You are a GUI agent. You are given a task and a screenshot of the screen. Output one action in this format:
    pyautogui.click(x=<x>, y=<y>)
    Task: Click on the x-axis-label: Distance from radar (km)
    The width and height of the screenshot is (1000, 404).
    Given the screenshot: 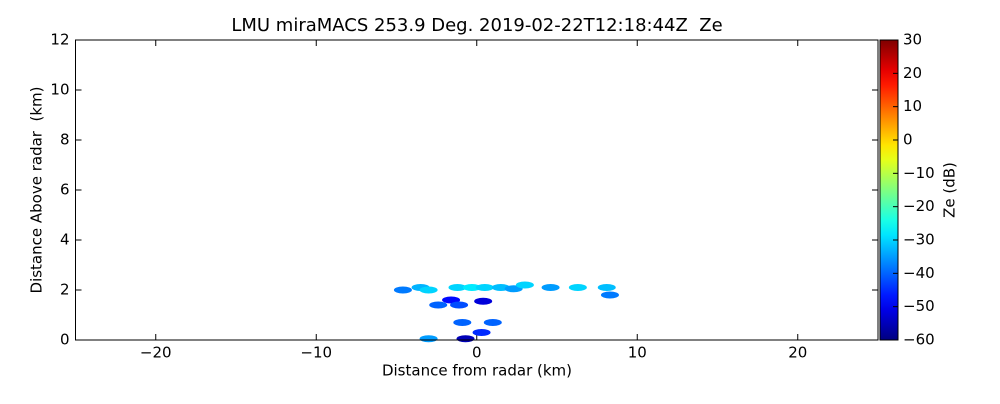 What is the action you would take?
    pyautogui.click(x=477, y=371)
    